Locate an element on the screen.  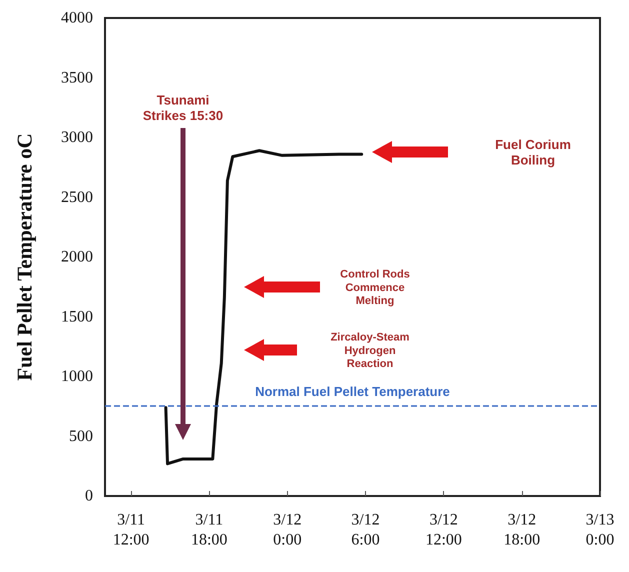
y-tick-label: 0 is located at coordinates (89, 496).